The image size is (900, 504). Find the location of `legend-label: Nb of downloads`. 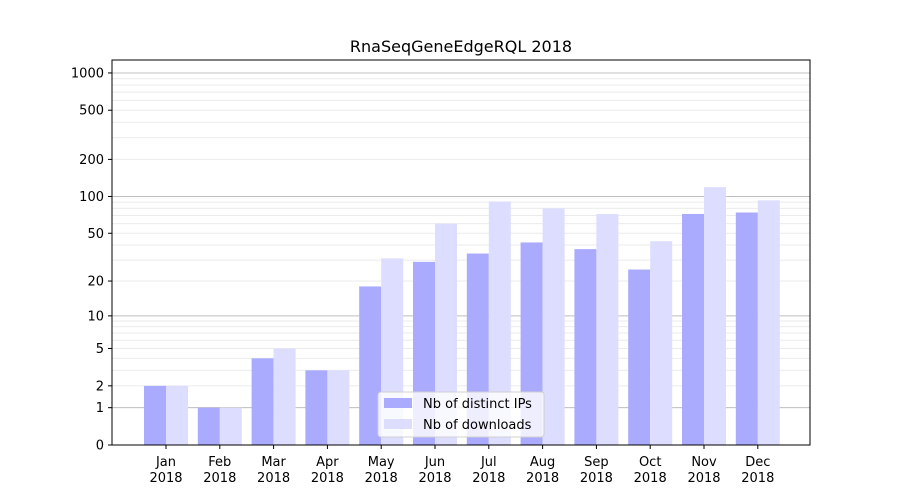

legend-label: Nb of downloads is located at coordinates (477, 425).